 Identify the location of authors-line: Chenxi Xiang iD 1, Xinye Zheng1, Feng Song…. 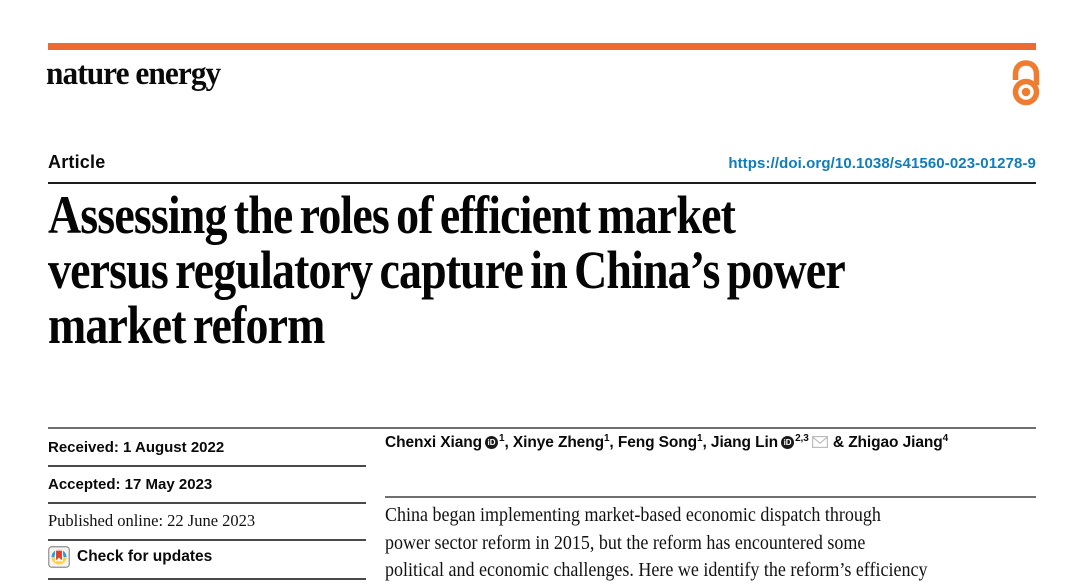
(667, 441).